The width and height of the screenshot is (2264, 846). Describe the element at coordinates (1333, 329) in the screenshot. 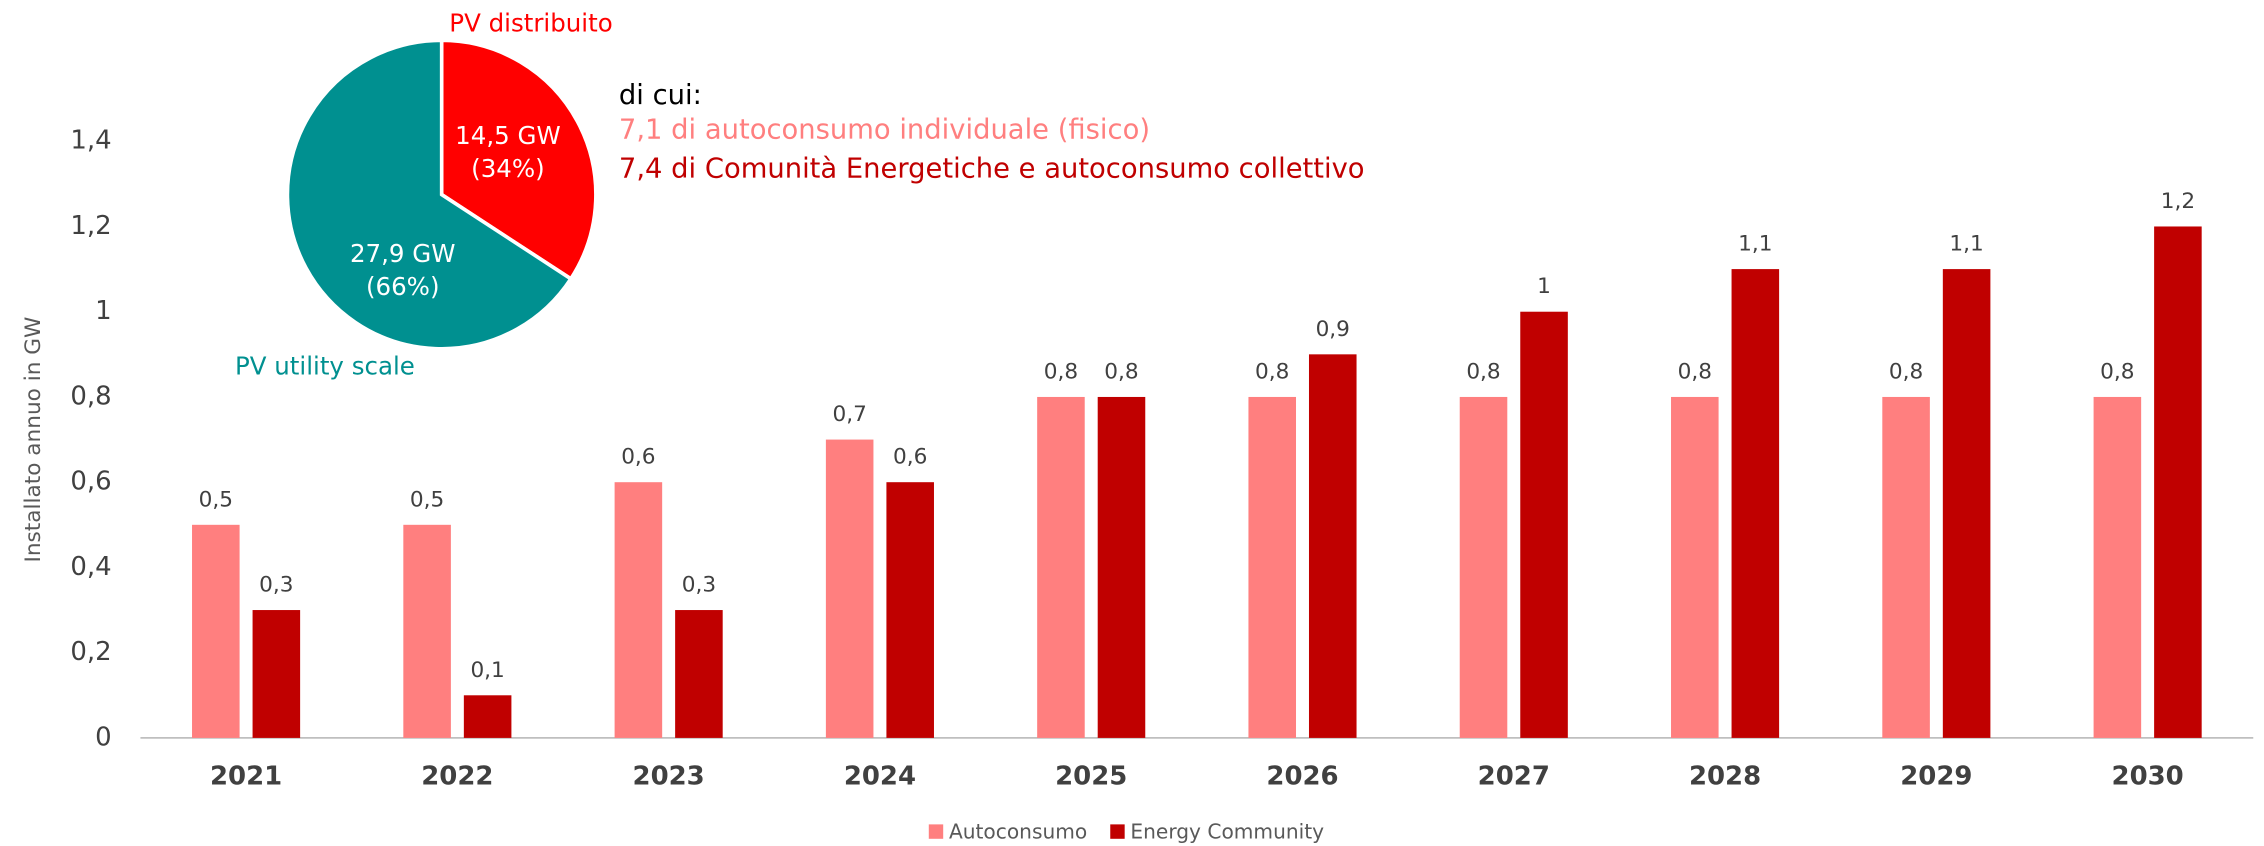

I see `data-label: 0,9` at that location.